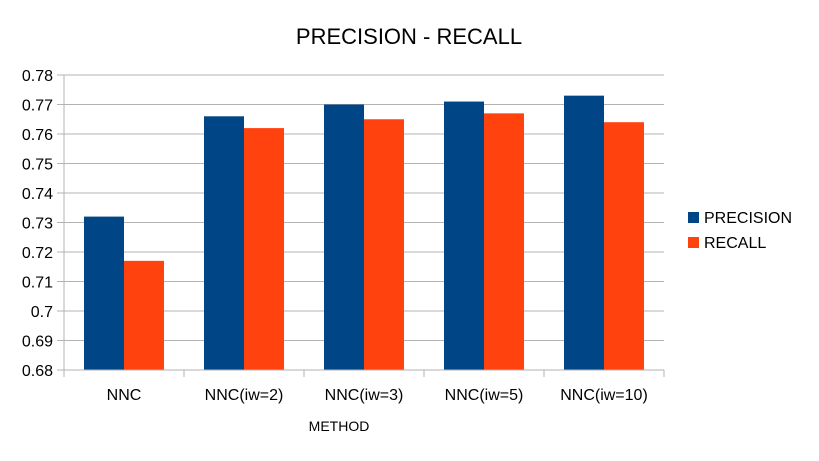 The image size is (819, 461). What do you see at coordinates (339, 426) in the screenshot?
I see `x-axis-title: METHOD` at bounding box center [339, 426].